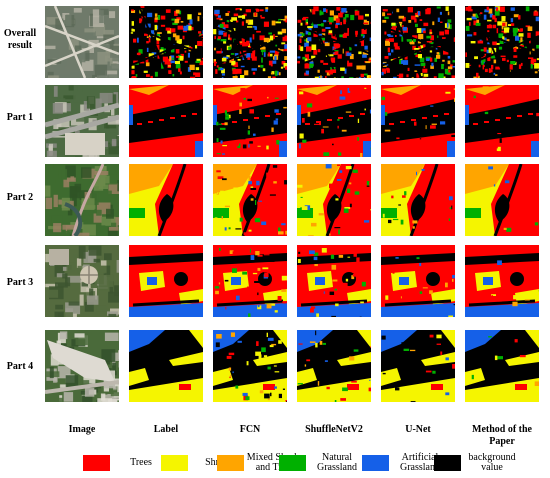  I want to click on column-label-method-of-the-paper: Method of the Paper, so click(502, 435).